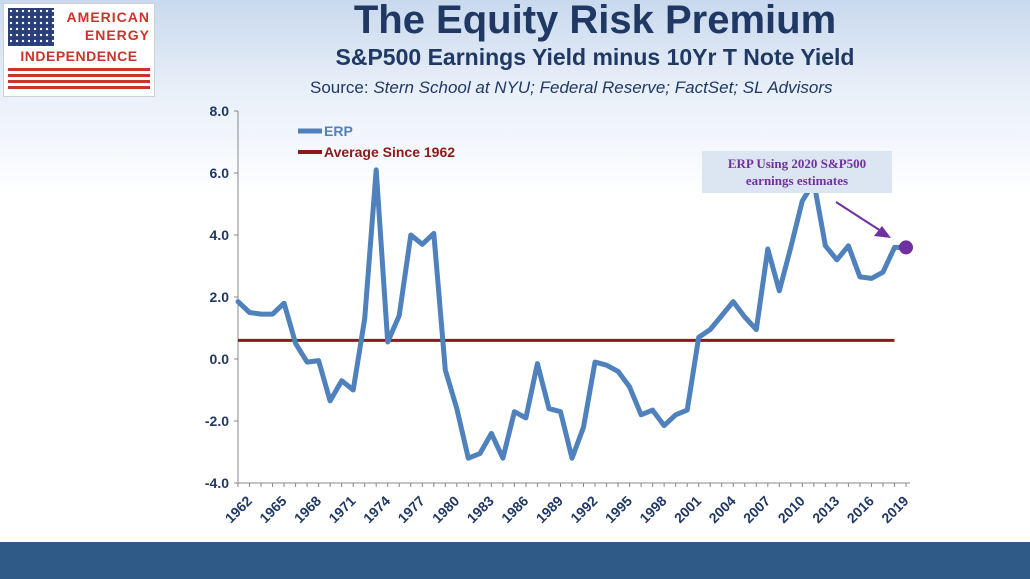 The width and height of the screenshot is (1030, 579). Describe the element at coordinates (220, 235) in the screenshot. I see `y-tick-label: 4.0` at that location.